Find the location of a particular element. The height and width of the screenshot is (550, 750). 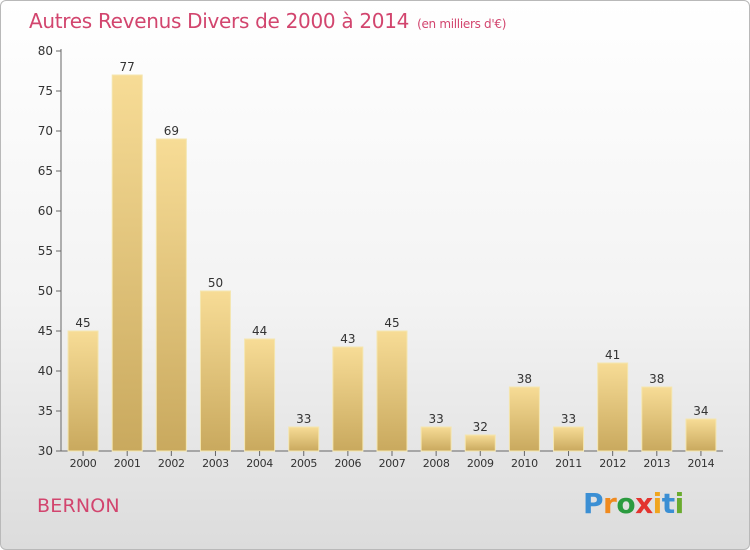

x-tick-label: 2010 is located at coordinates (524, 463).